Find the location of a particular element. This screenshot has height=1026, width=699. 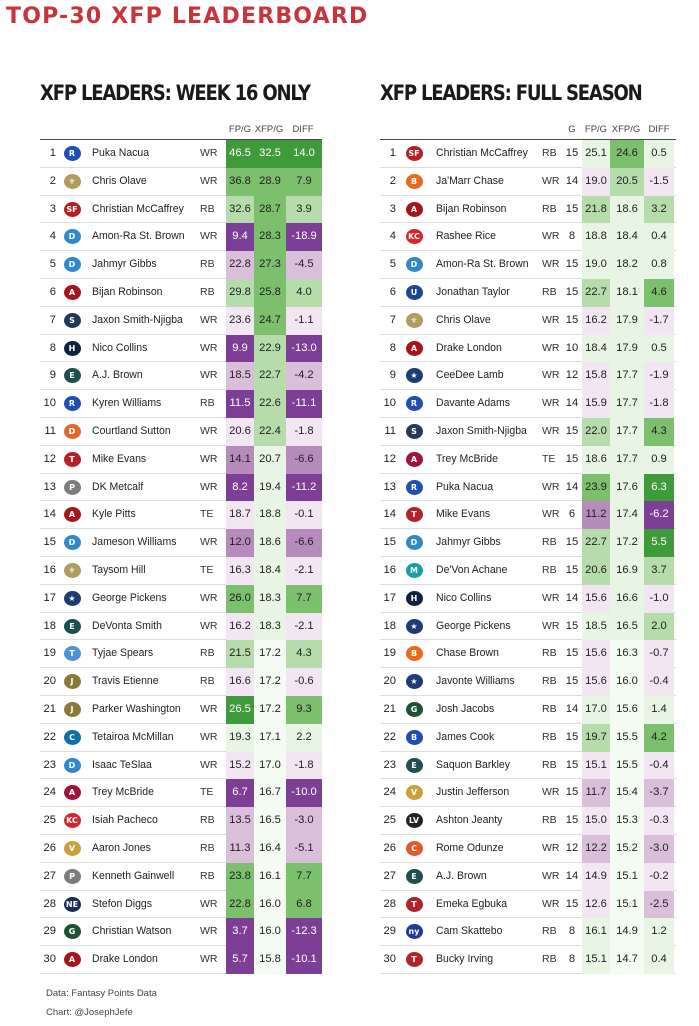

rank-cell: 23 is located at coordinates (49, 764).